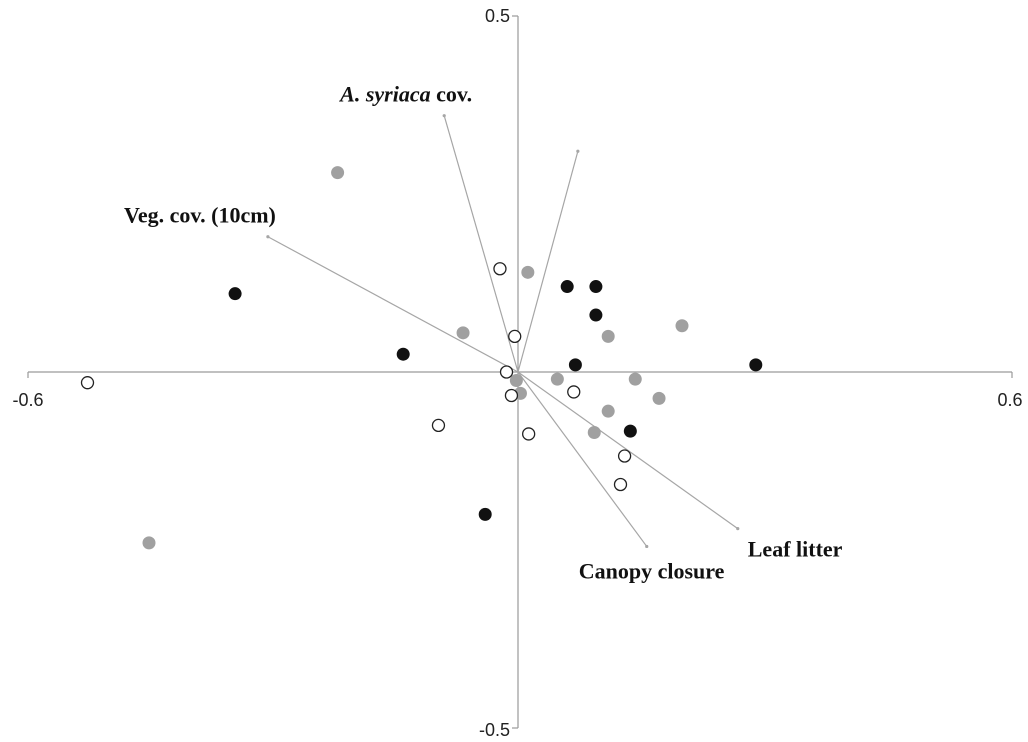 This screenshot has width=1028, height=742. Describe the element at coordinates (497, 16) in the screenshot. I see `y-tick-label-max: 0.5` at that location.